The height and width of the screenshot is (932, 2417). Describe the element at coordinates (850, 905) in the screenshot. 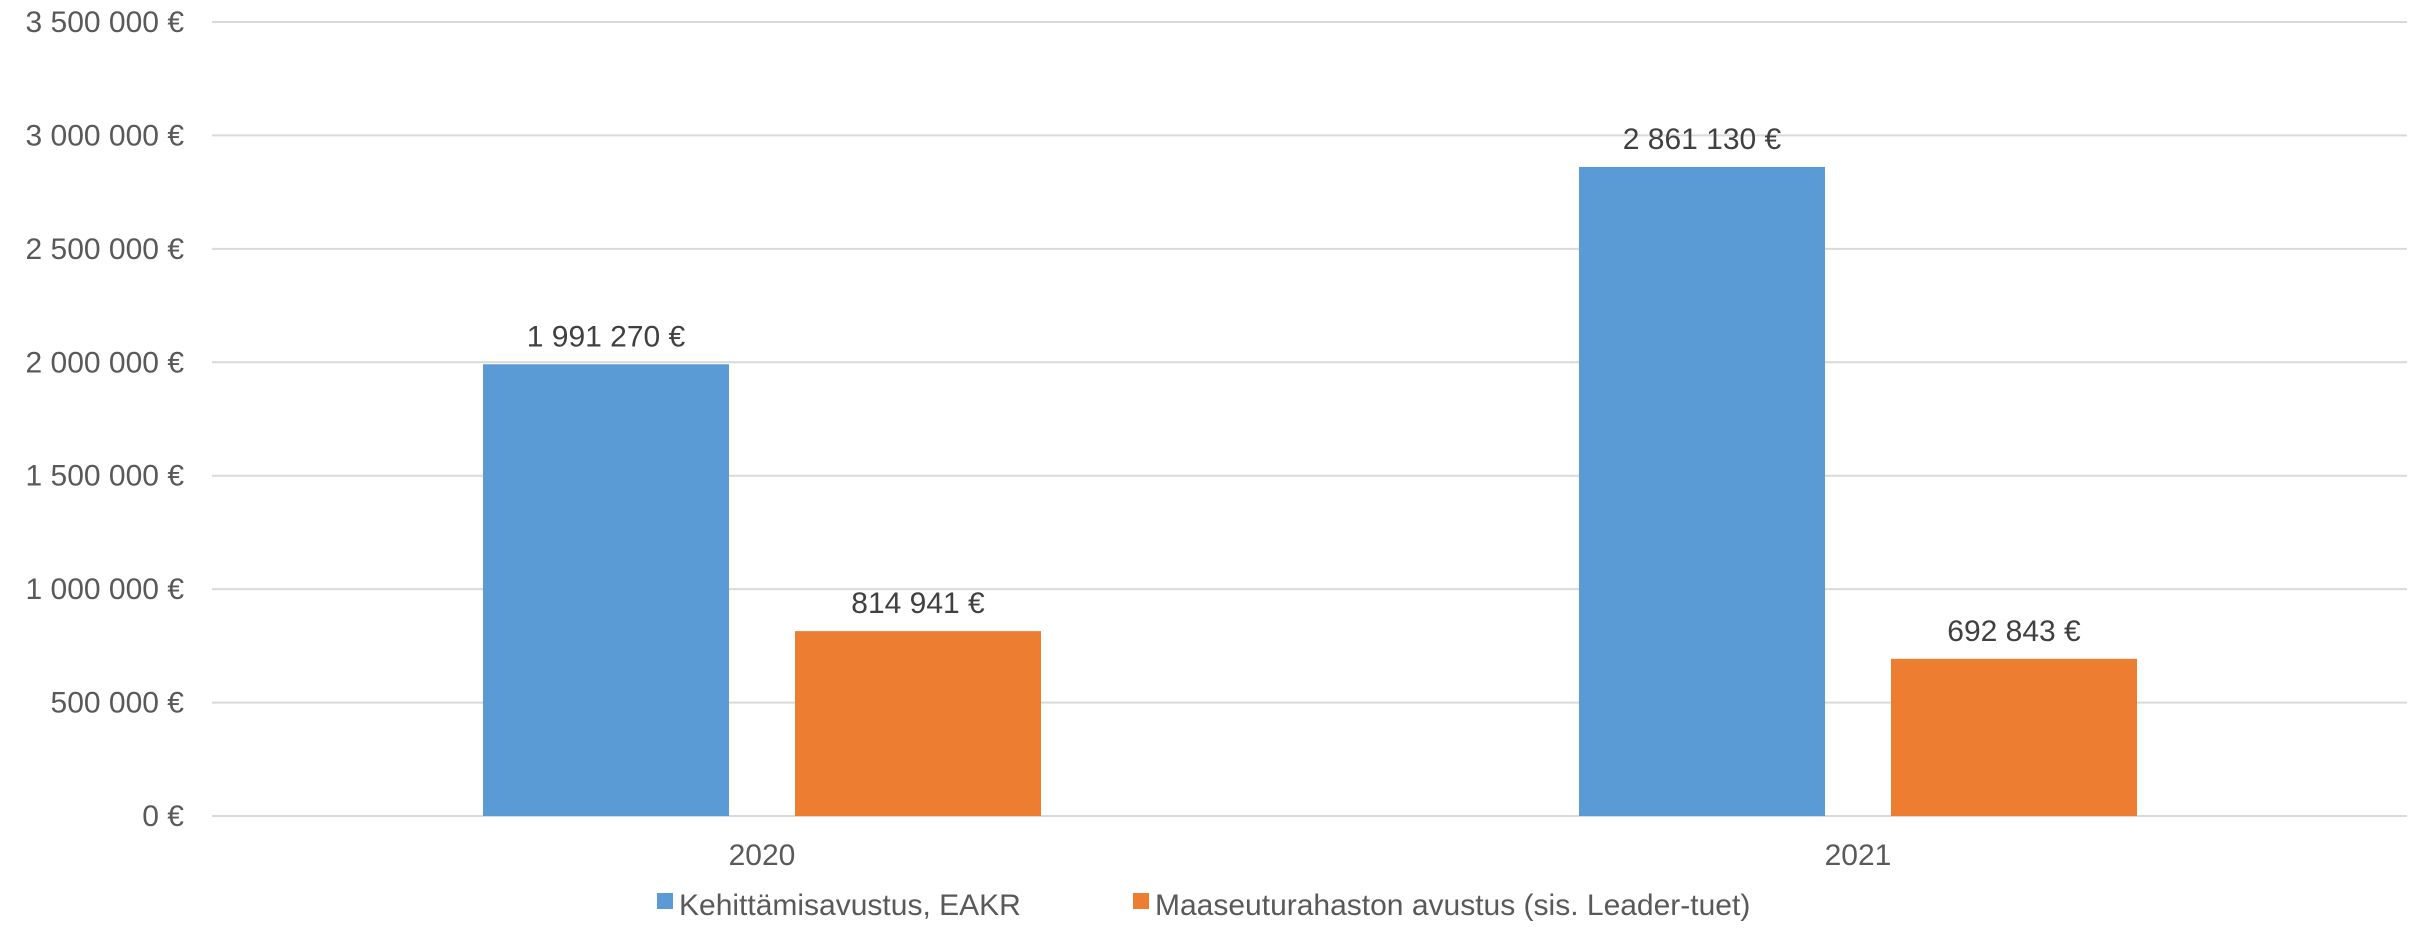

I see `legend-label: Kehittämisavustus, EAKR` at that location.